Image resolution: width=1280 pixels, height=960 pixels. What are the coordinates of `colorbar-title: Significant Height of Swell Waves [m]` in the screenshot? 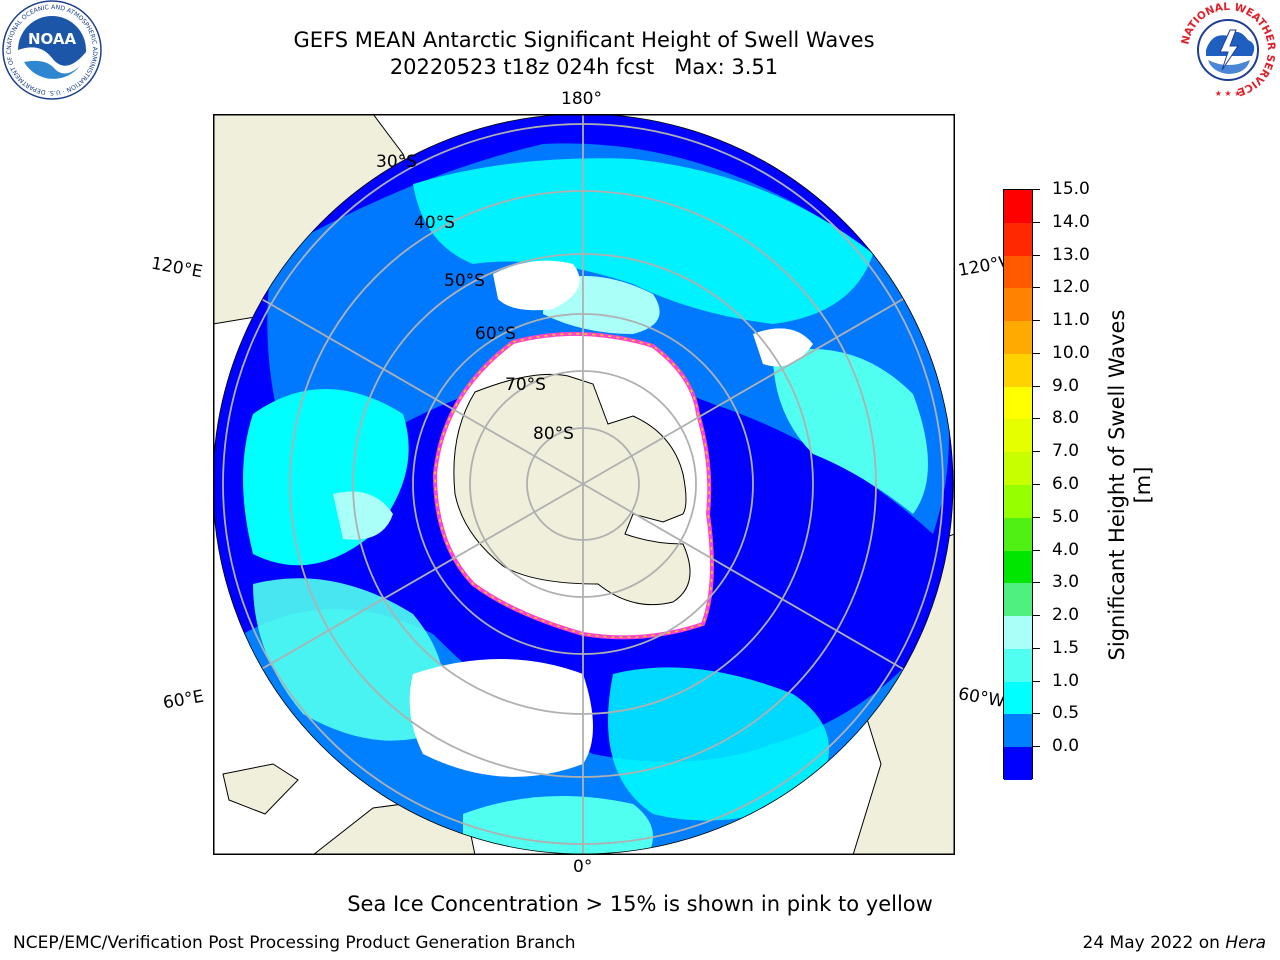 It's located at (1130, 485).